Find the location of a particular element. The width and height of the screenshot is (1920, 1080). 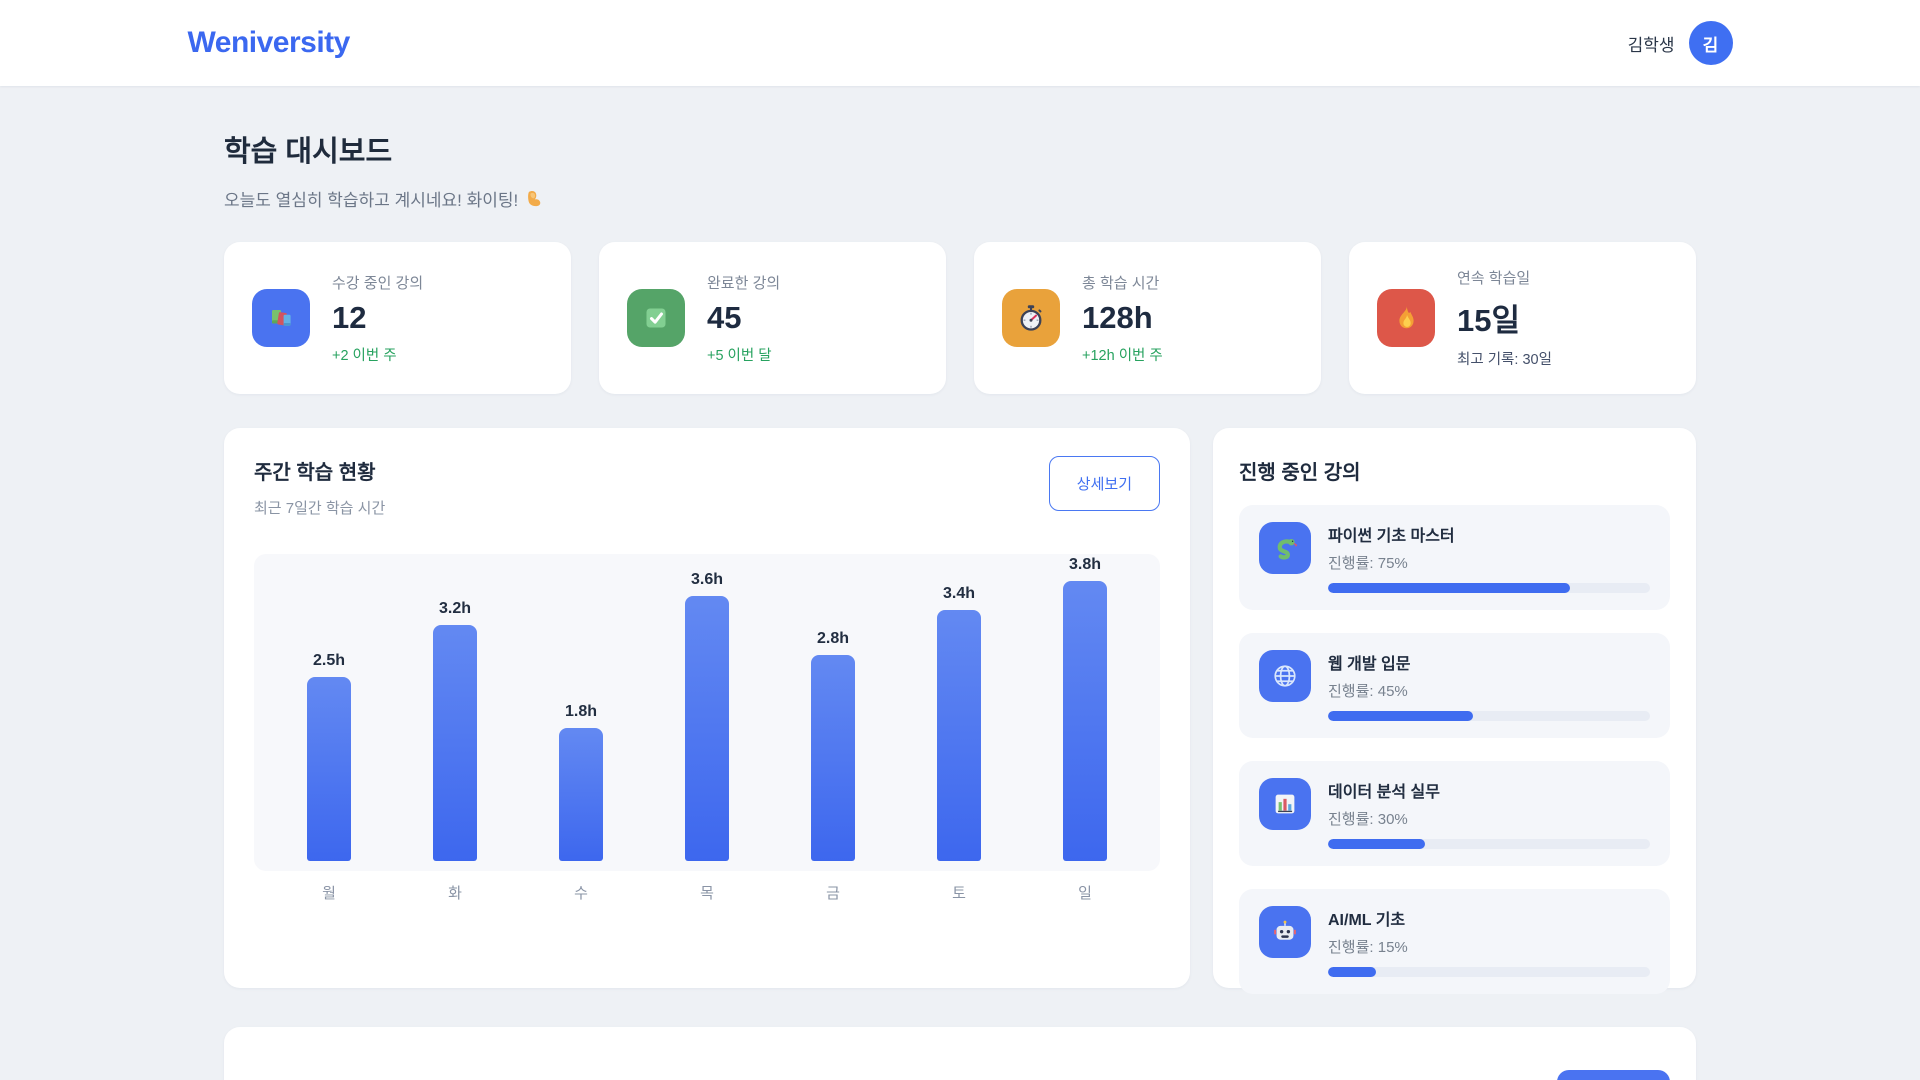

stat-change: +12h 이번 주 is located at coordinates (1122, 355).